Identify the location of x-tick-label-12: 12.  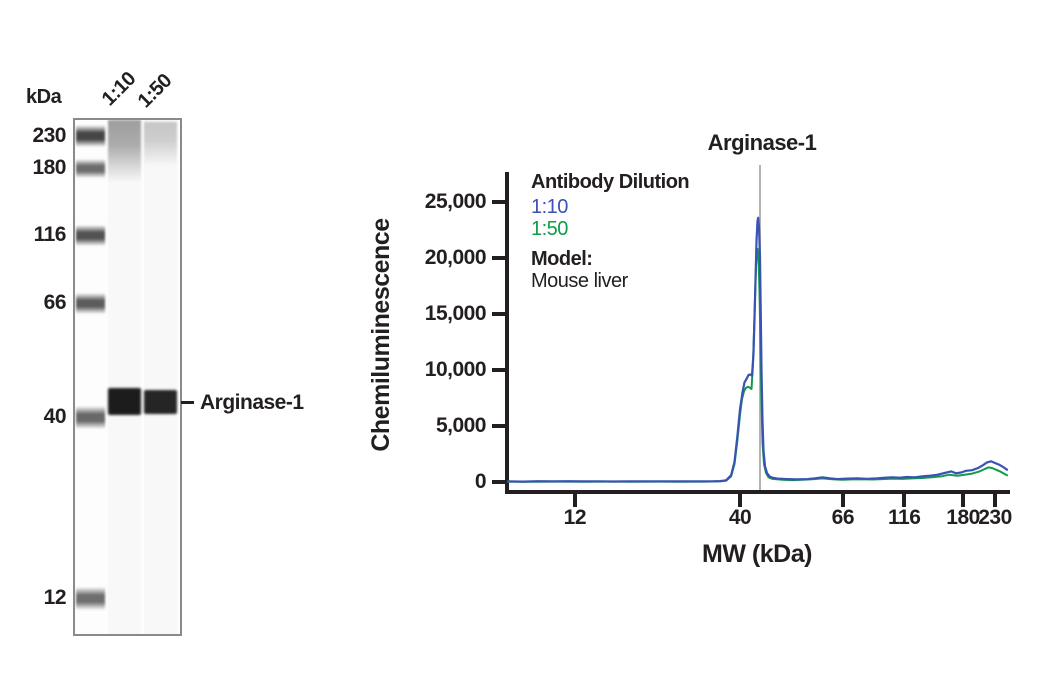
(575, 517).